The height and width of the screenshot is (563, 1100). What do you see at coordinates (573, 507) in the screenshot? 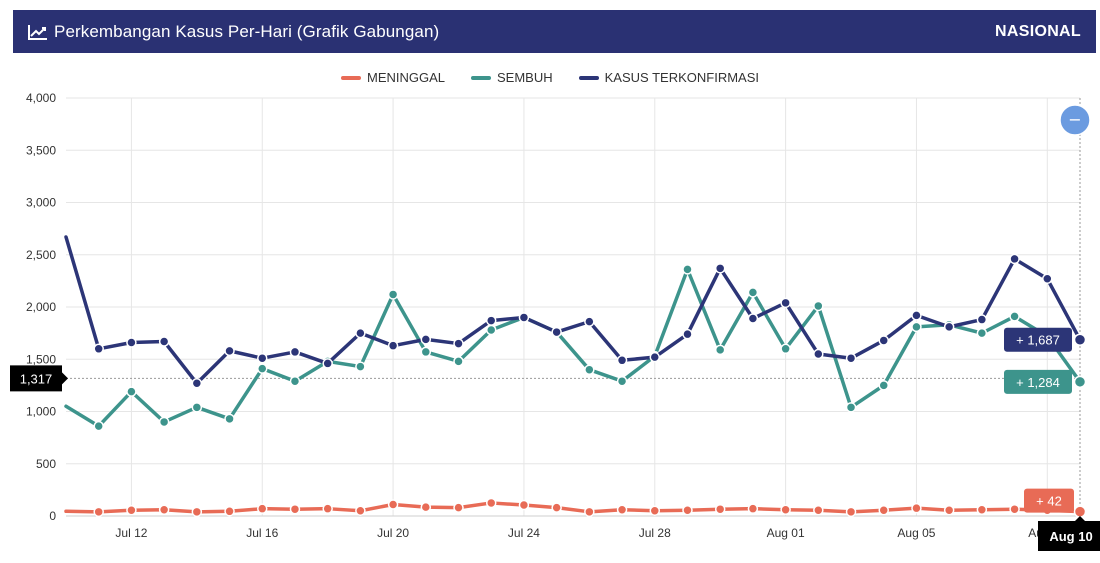
I see `series-line-meninggal` at bounding box center [573, 507].